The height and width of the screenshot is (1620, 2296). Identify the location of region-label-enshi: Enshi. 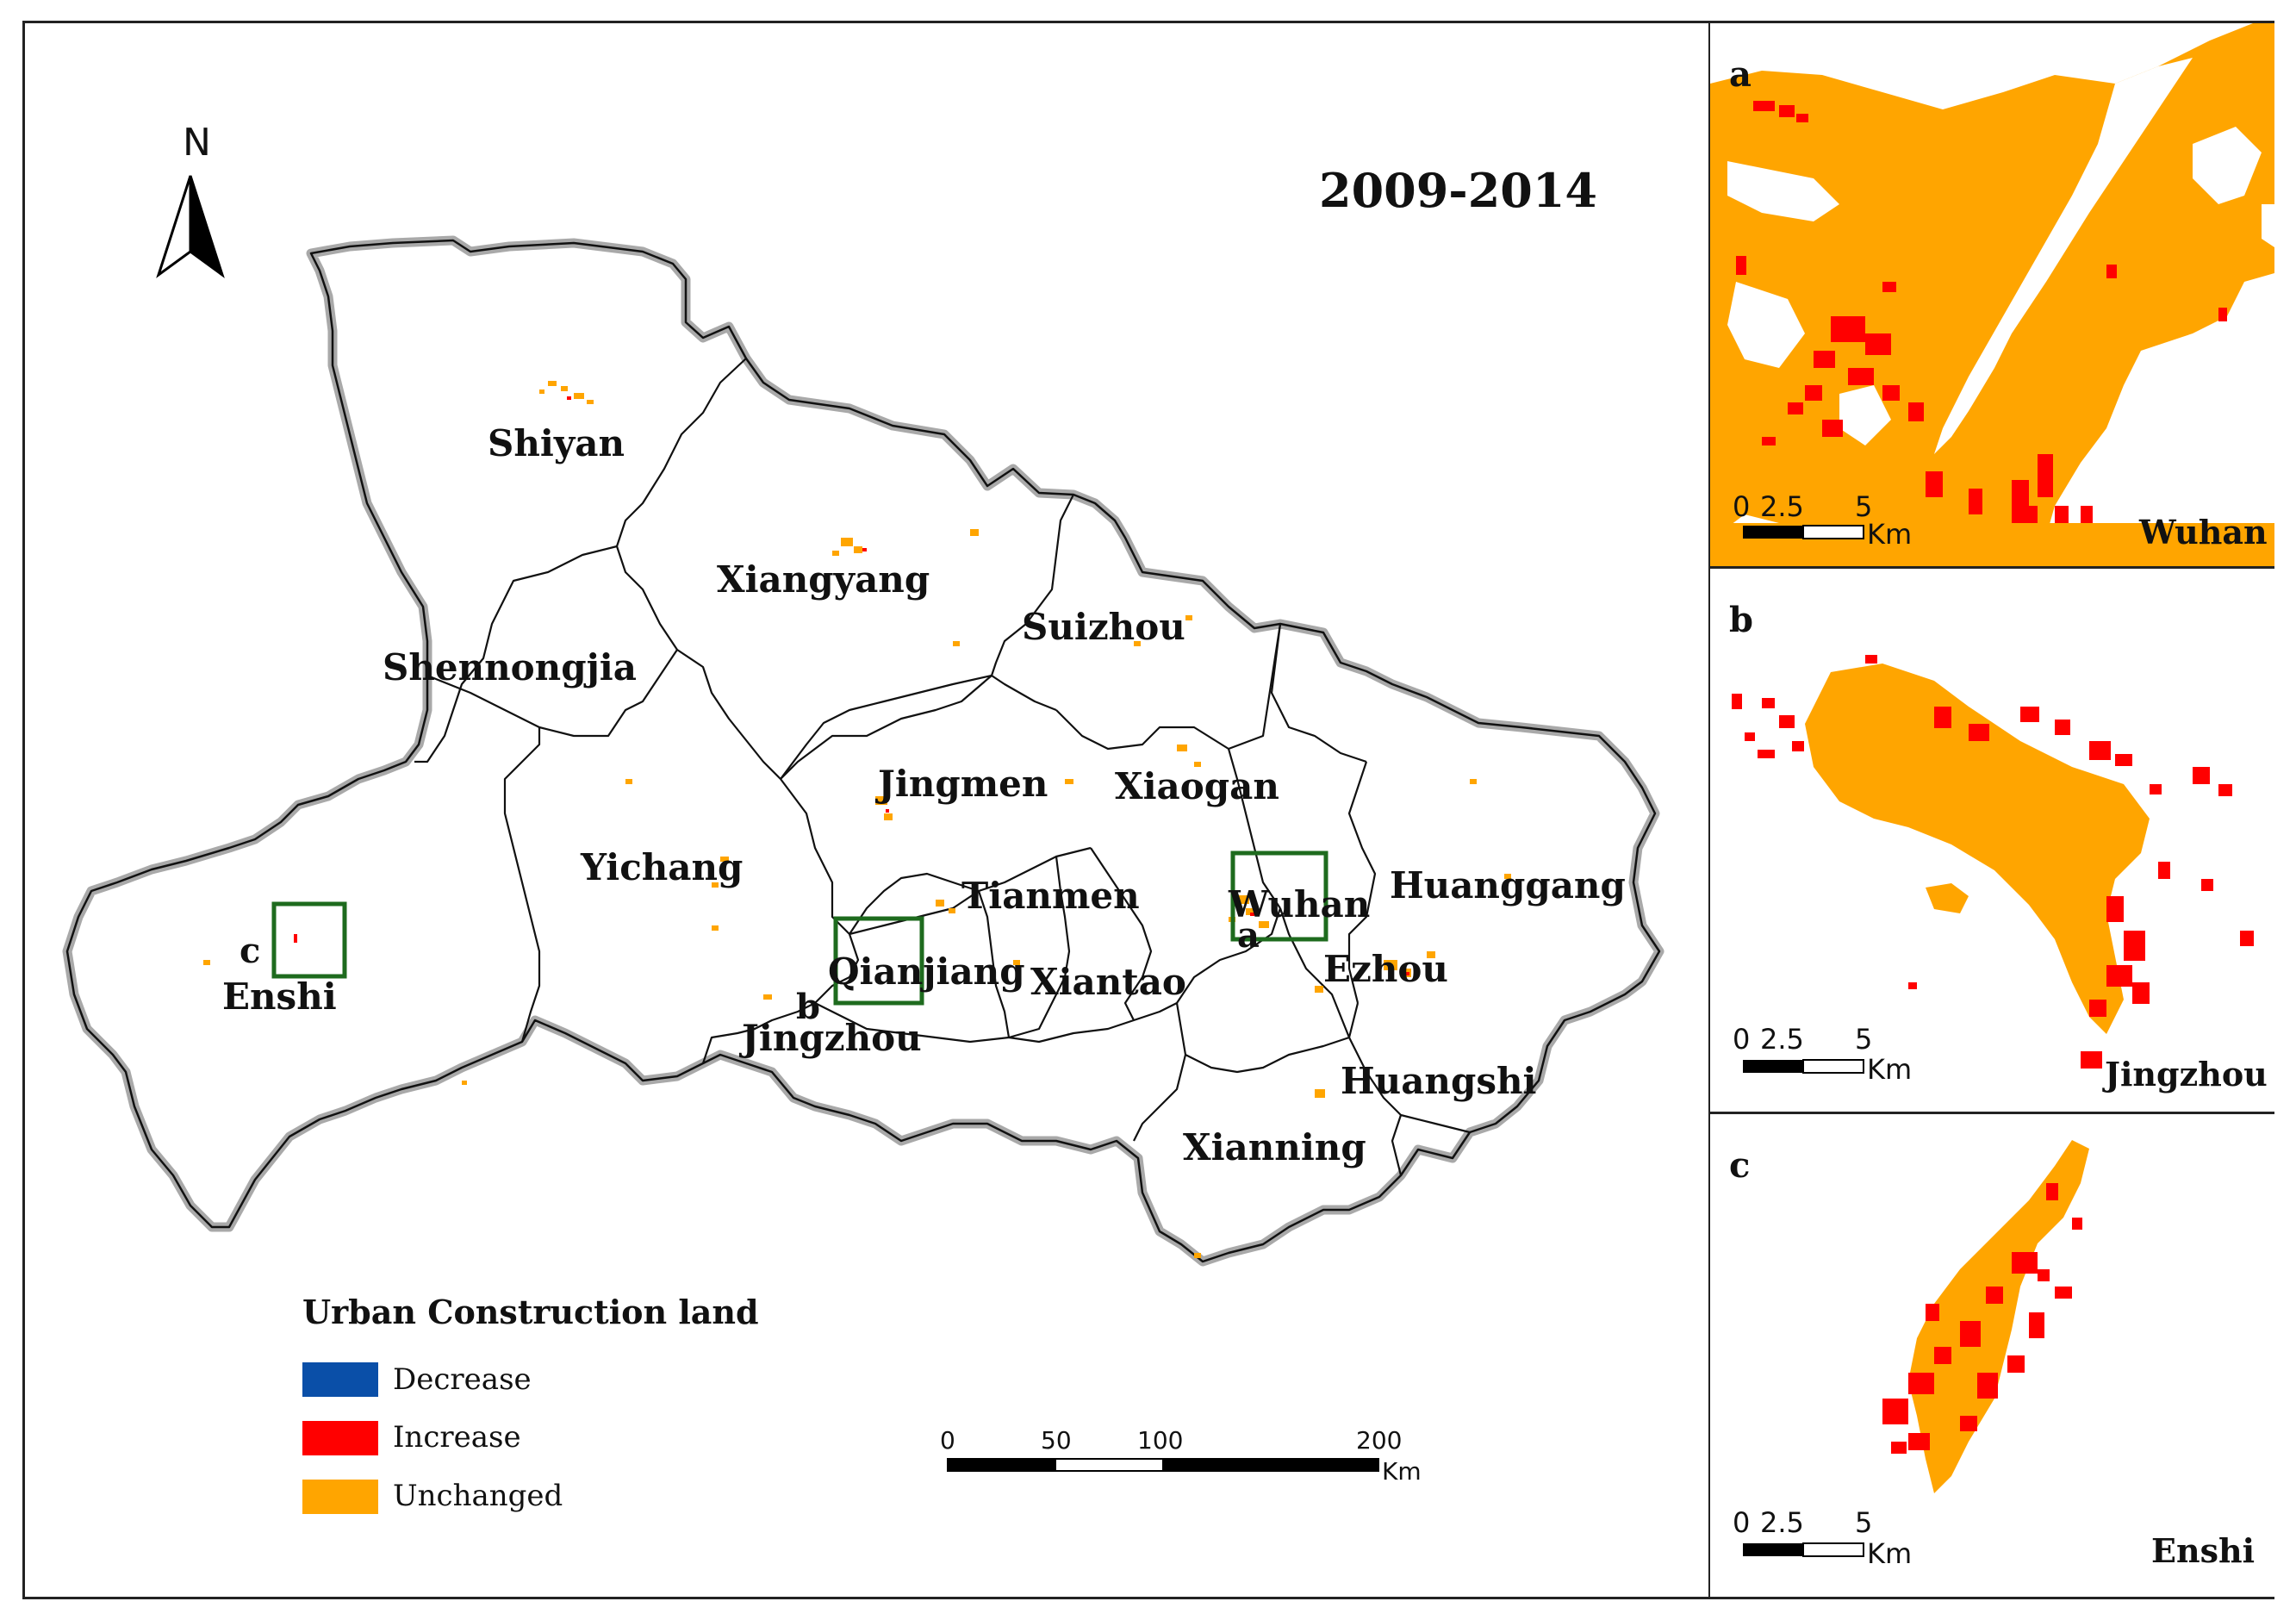
(280, 996).